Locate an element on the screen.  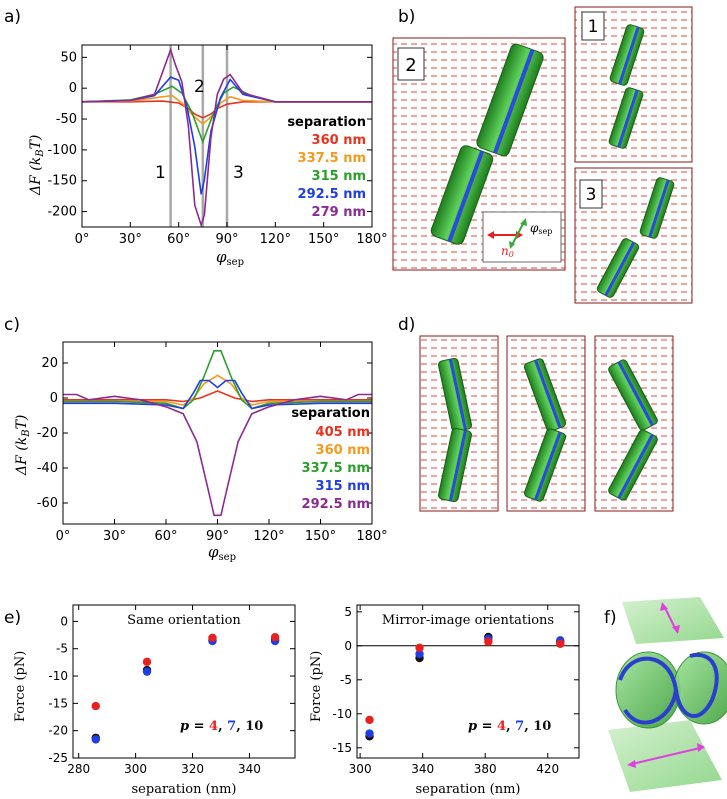
chart-a-xlabel: φsep is located at coordinates (230, 258).